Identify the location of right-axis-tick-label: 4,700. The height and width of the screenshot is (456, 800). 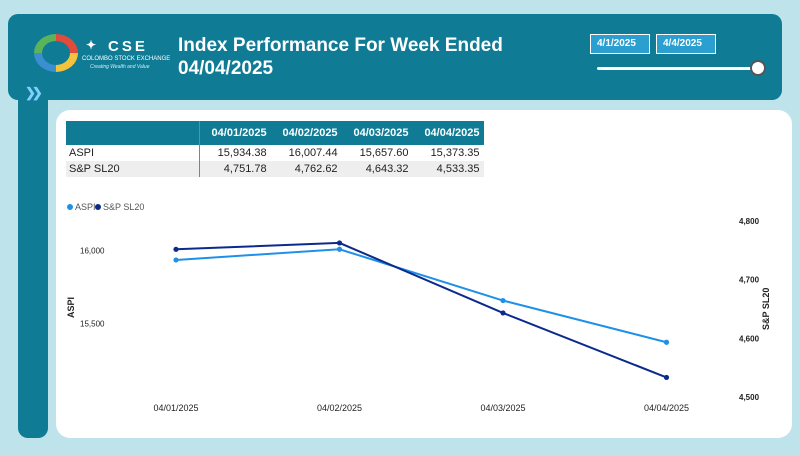
(749, 280).